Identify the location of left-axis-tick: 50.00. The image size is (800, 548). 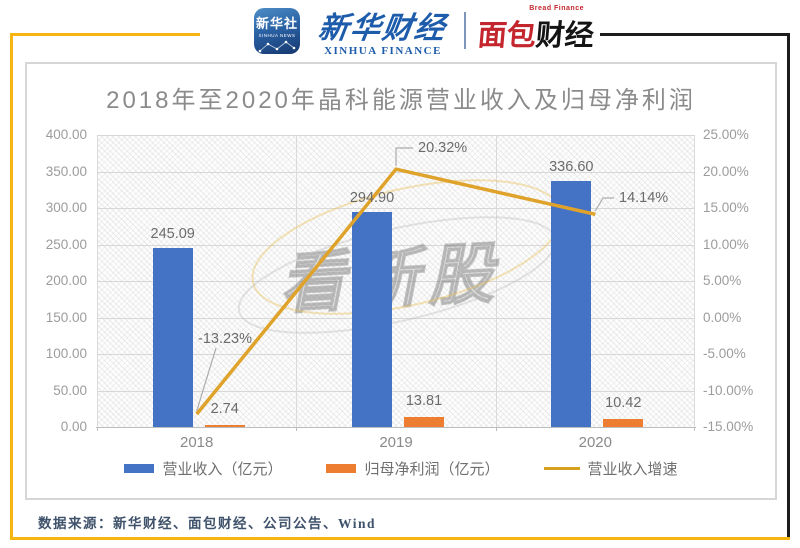
(70, 390).